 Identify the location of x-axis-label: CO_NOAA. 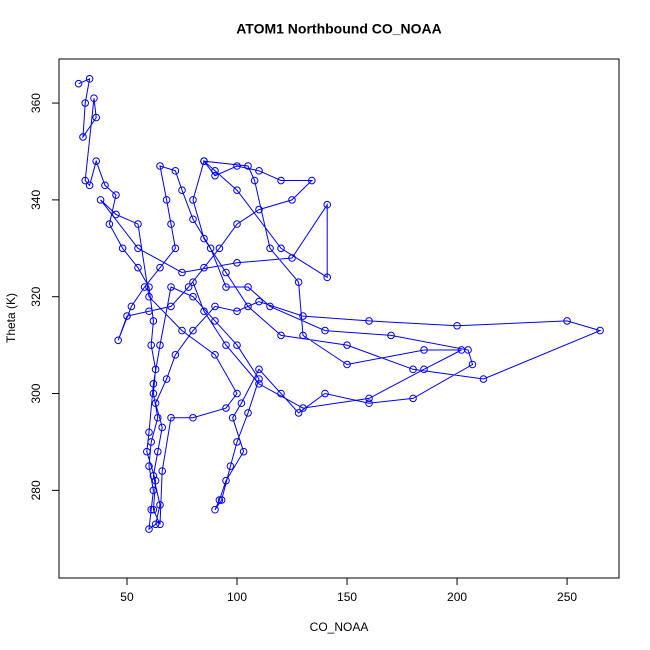
(339, 627).